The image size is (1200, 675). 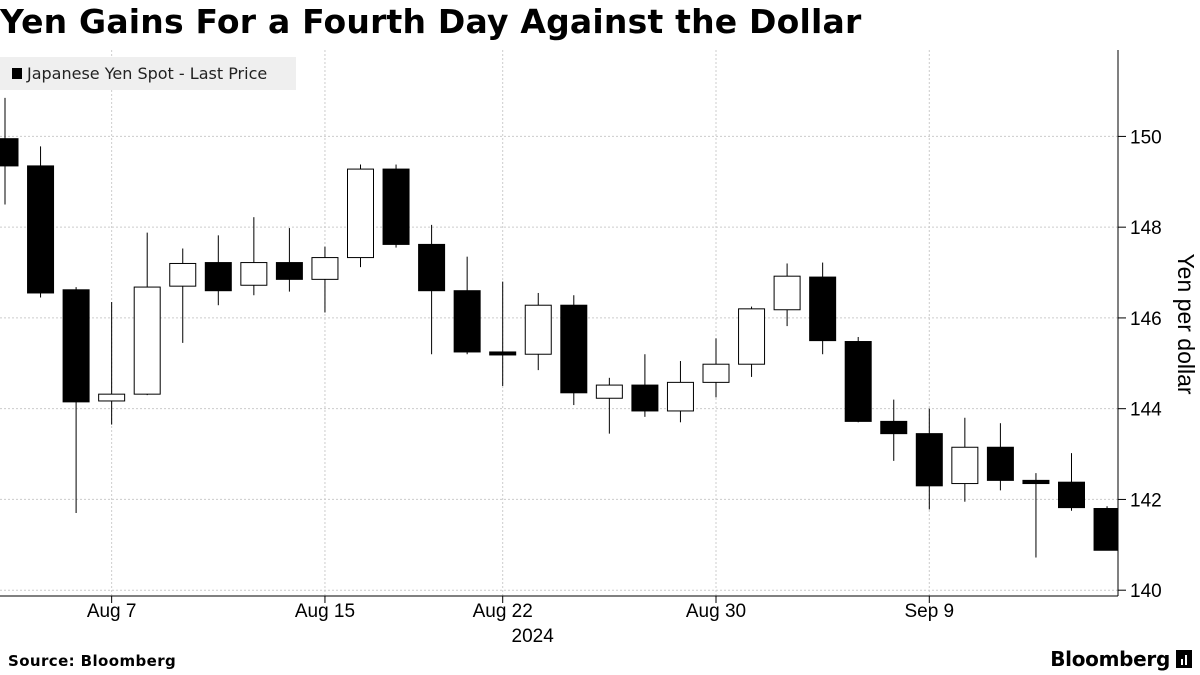 What do you see at coordinates (92, 661) in the screenshot?
I see `source-note: Source: Bloomberg` at bounding box center [92, 661].